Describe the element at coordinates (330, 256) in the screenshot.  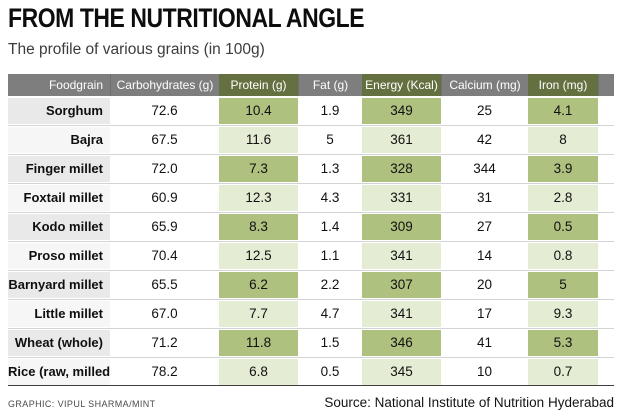
I see `cell-fat: 1.1` at that location.